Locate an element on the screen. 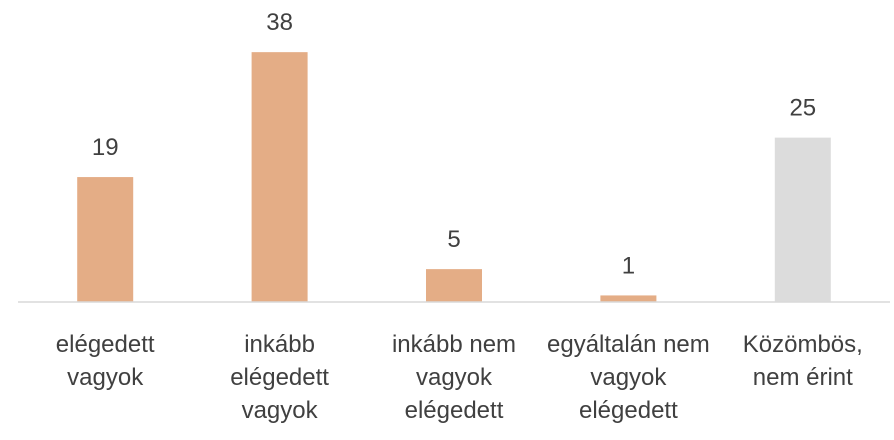 Image resolution: width=894 pixels, height=440 pixels. x-tick-label: Közömbös, nem érint is located at coordinates (802, 361).